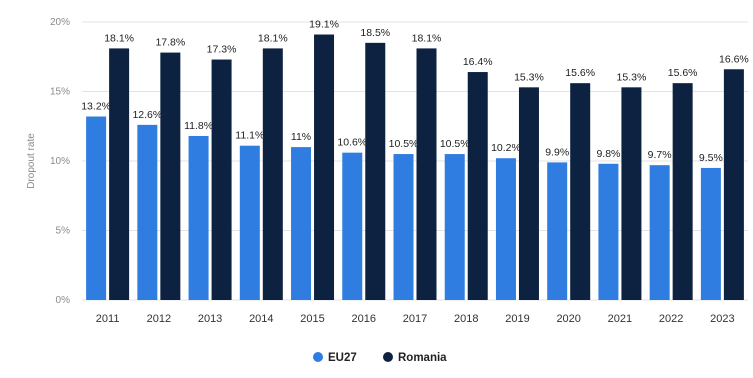 The width and height of the screenshot is (753, 378). What do you see at coordinates (682, 191) in the screenshot?
I see `bar-romania-2022` at bounding box center [682, 191].